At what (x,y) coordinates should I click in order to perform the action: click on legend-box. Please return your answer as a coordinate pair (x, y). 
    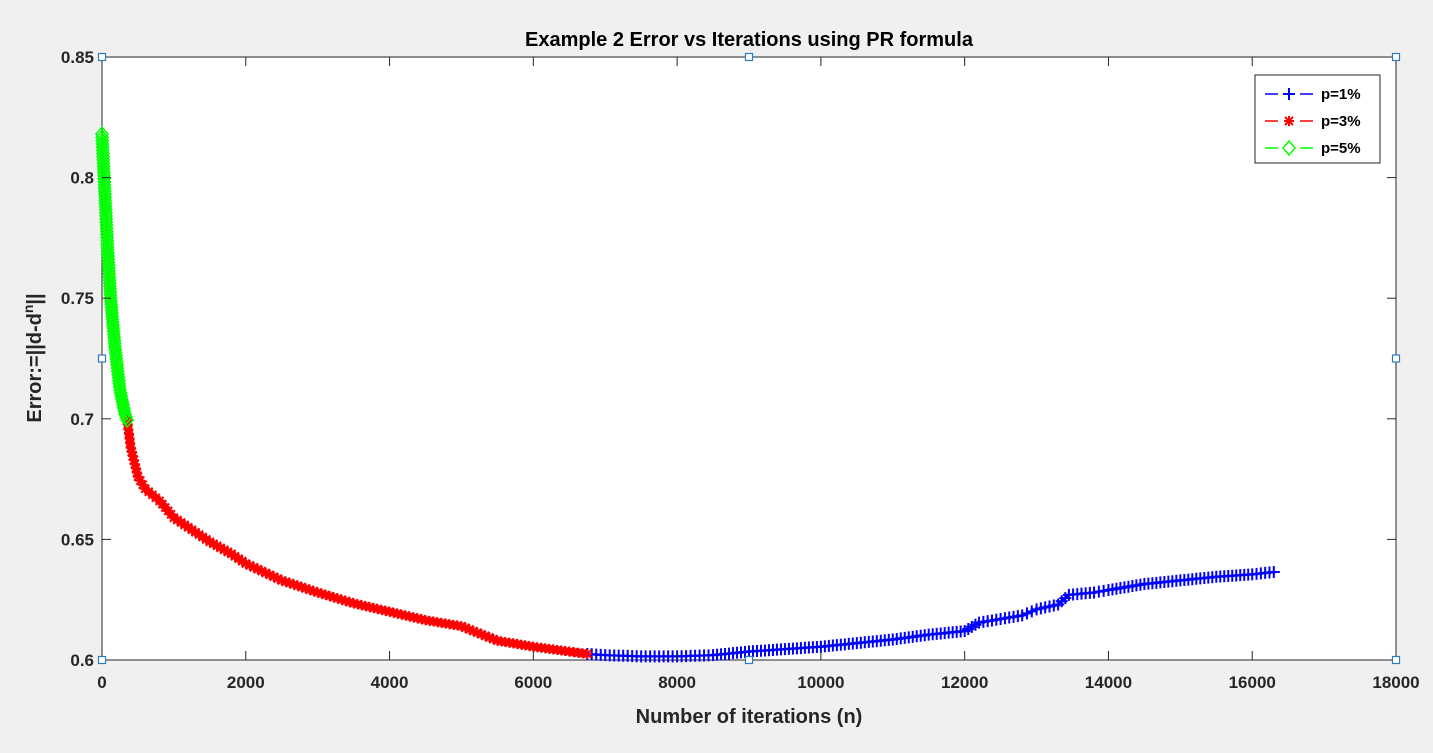
    Looking at the image, I should click on (1317, 119).